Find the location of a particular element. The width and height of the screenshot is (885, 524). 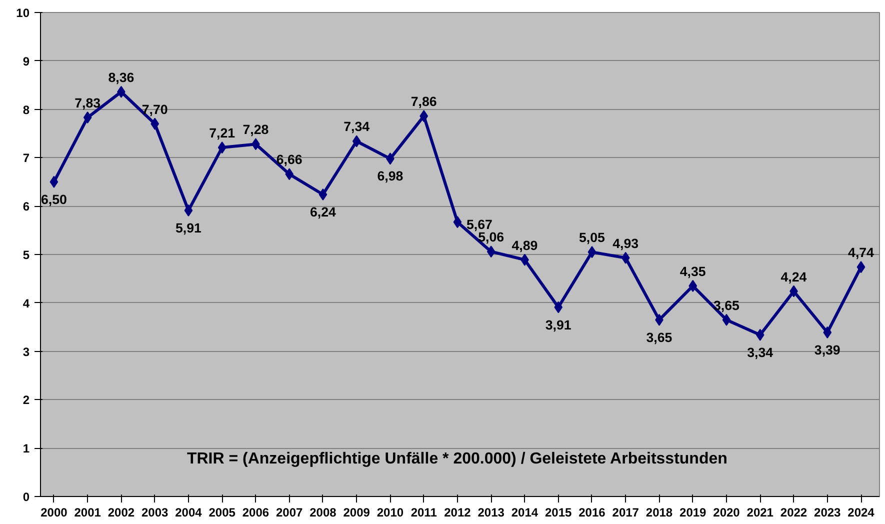

x-tick-label: 2014 is located at coordinates (524, 513).